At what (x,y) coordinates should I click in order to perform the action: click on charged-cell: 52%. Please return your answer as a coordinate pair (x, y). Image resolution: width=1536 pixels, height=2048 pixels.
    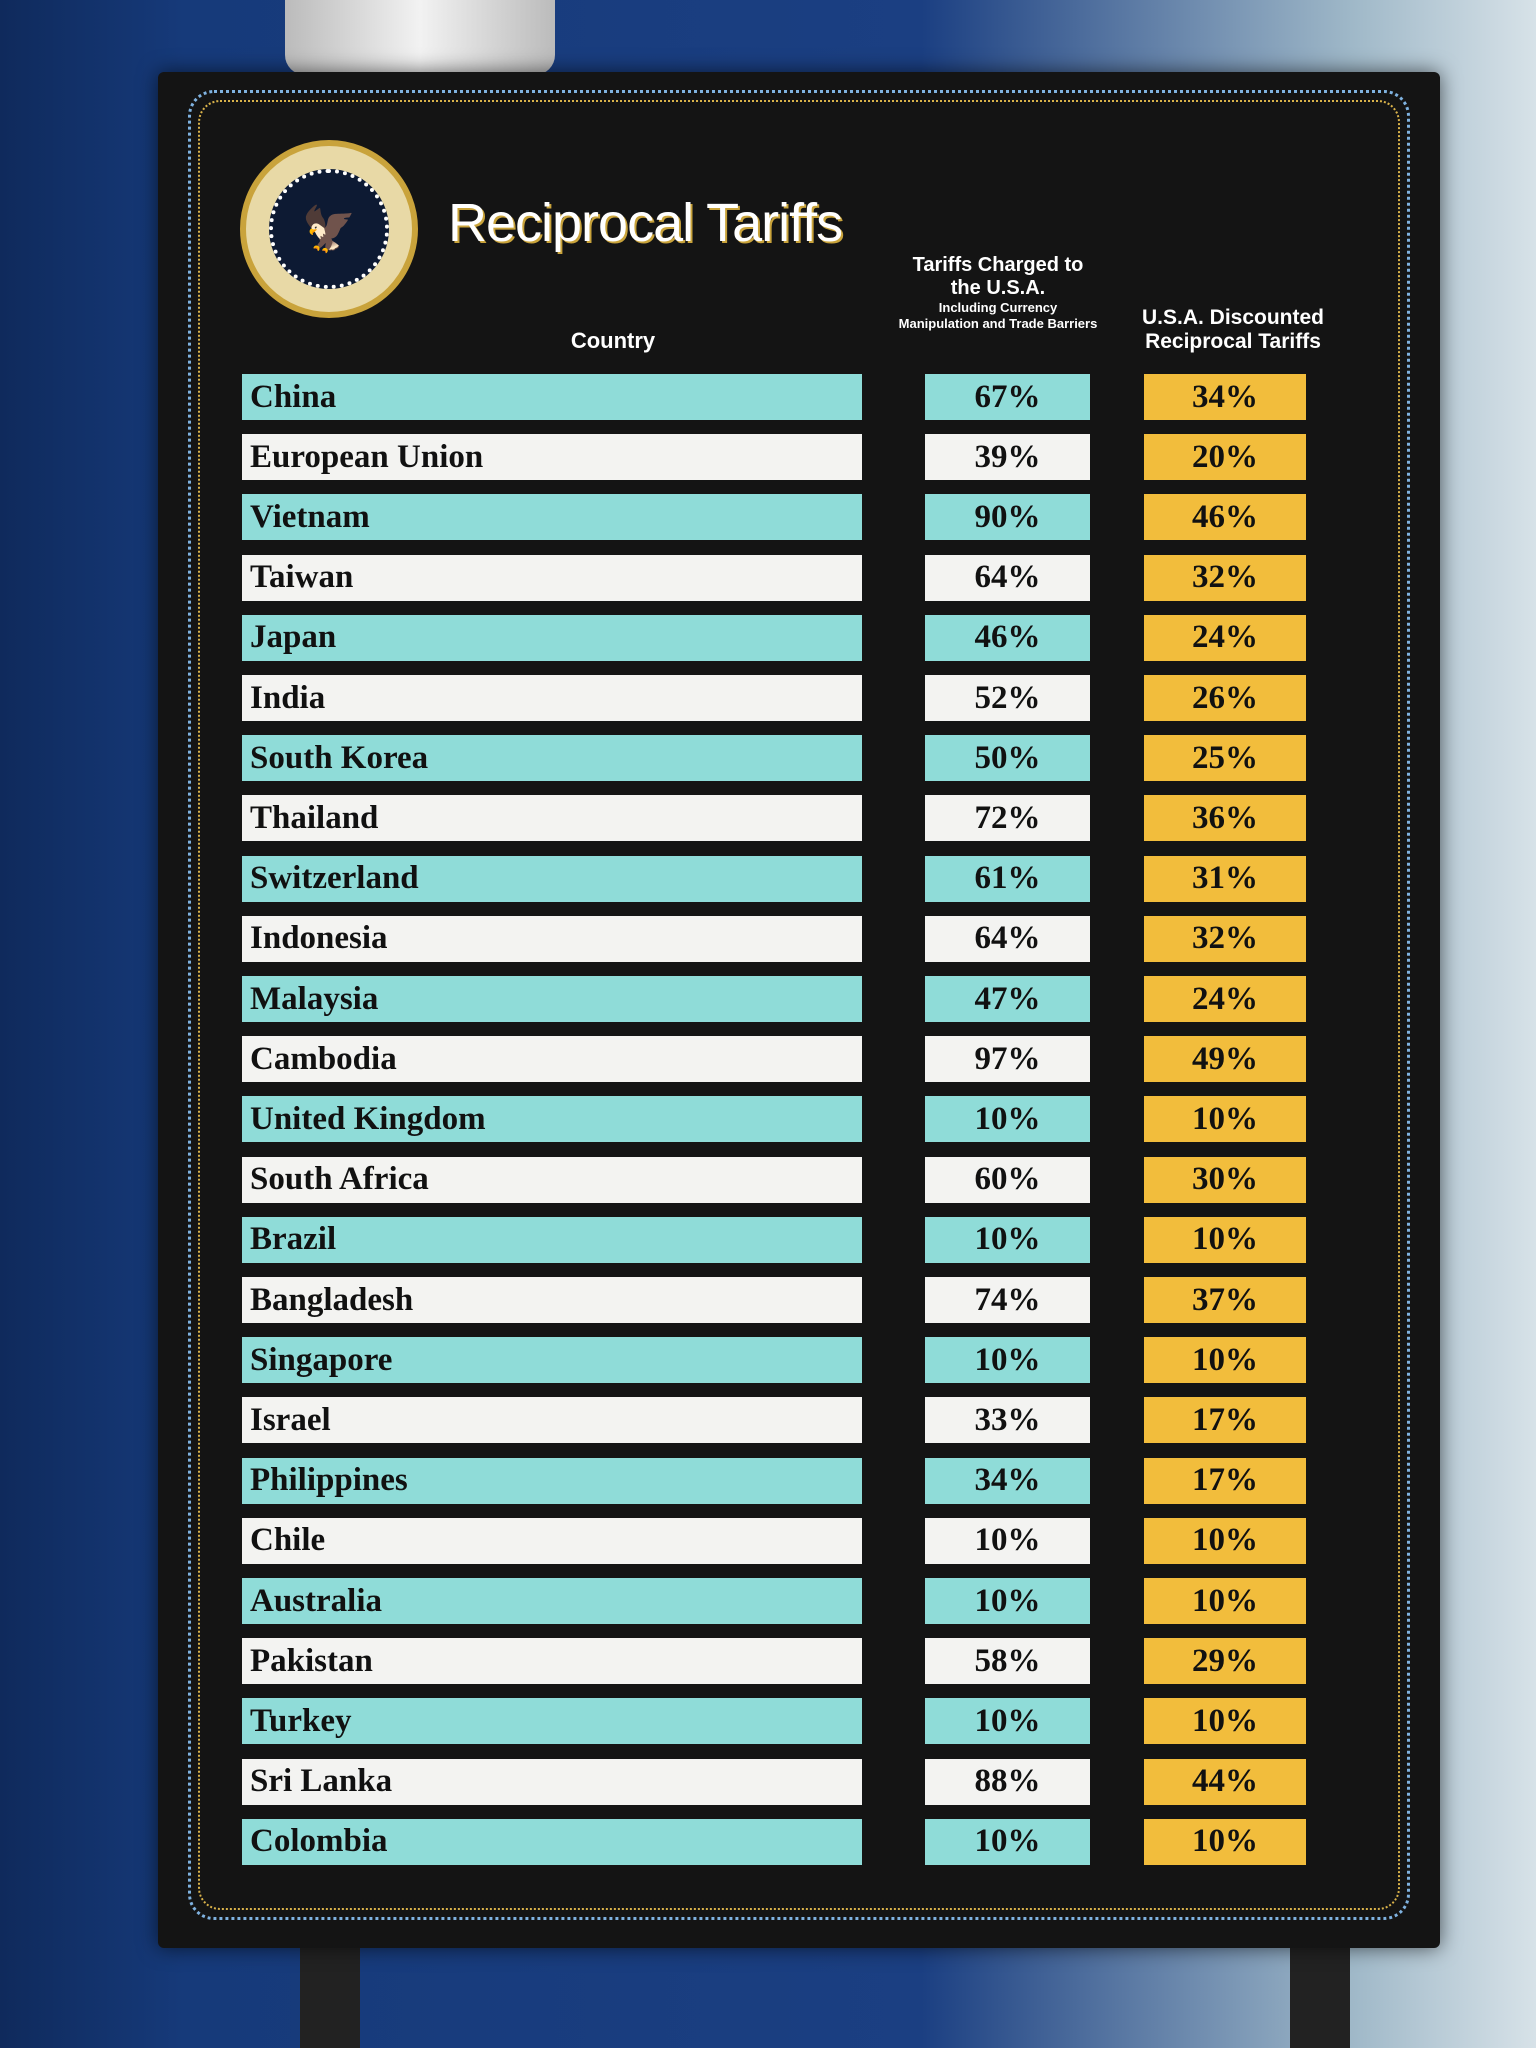
    Looking at the image, I should click on (1007, 698).